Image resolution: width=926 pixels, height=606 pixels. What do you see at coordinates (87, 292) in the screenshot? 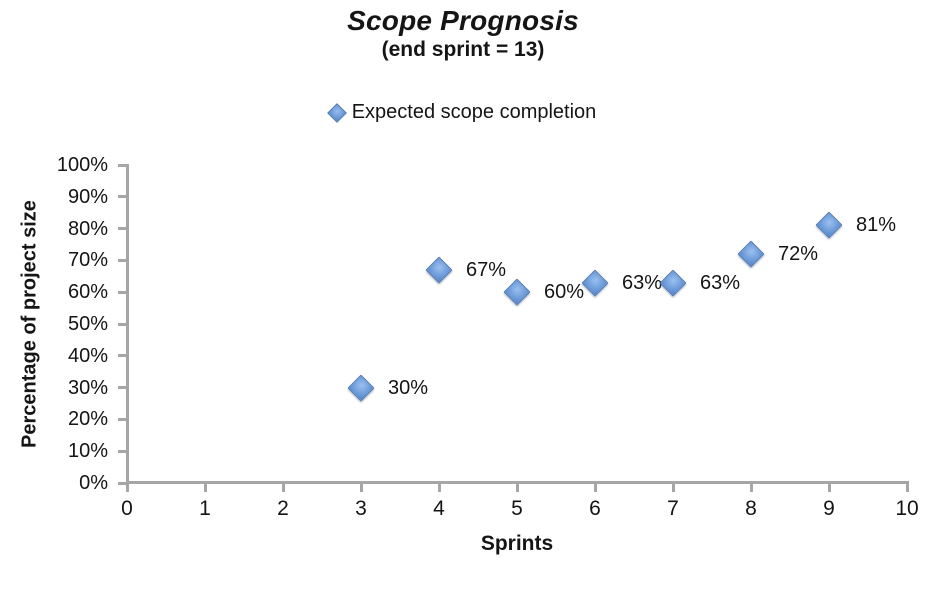
I see `y-tick-label: 60%` at bounding box center [87, 292].